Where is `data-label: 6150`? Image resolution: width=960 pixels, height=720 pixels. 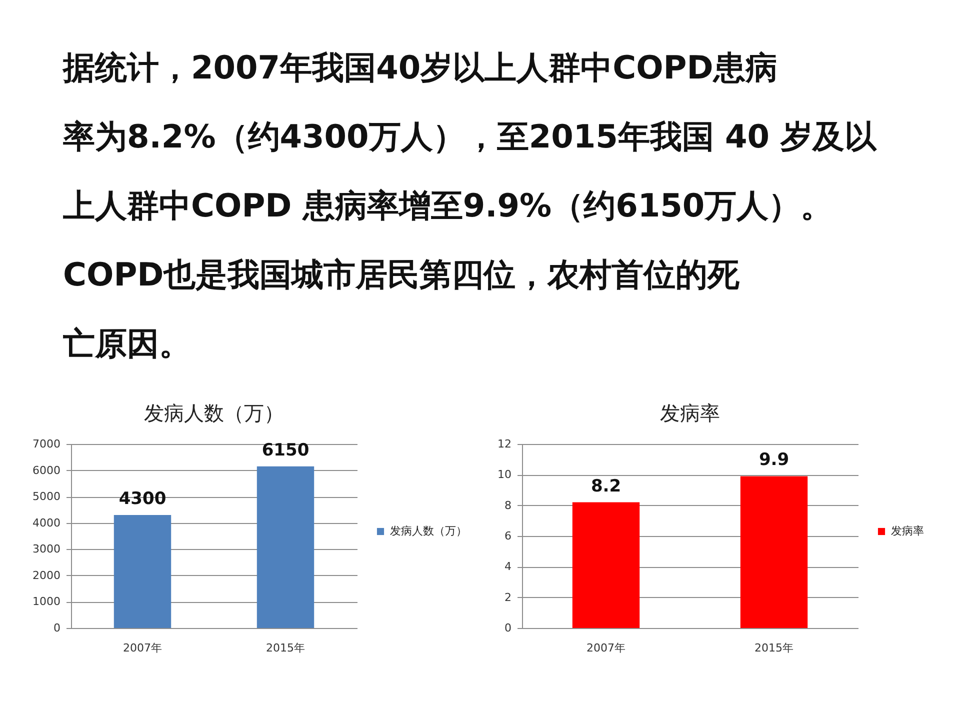 data-label: 6150 is located at coordinates (286, 450).